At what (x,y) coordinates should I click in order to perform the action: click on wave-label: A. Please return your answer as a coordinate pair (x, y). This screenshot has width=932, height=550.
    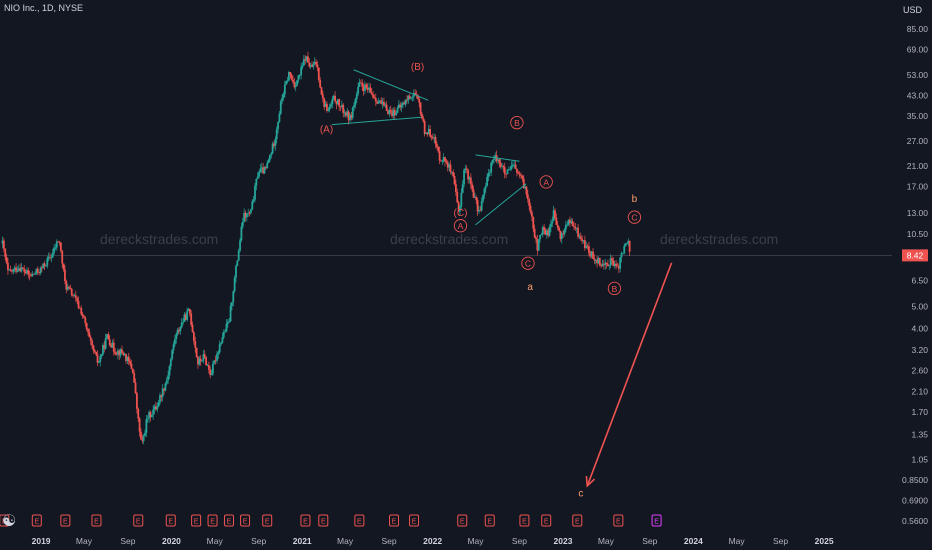
    Looking at the image, I should click on (546, 182).